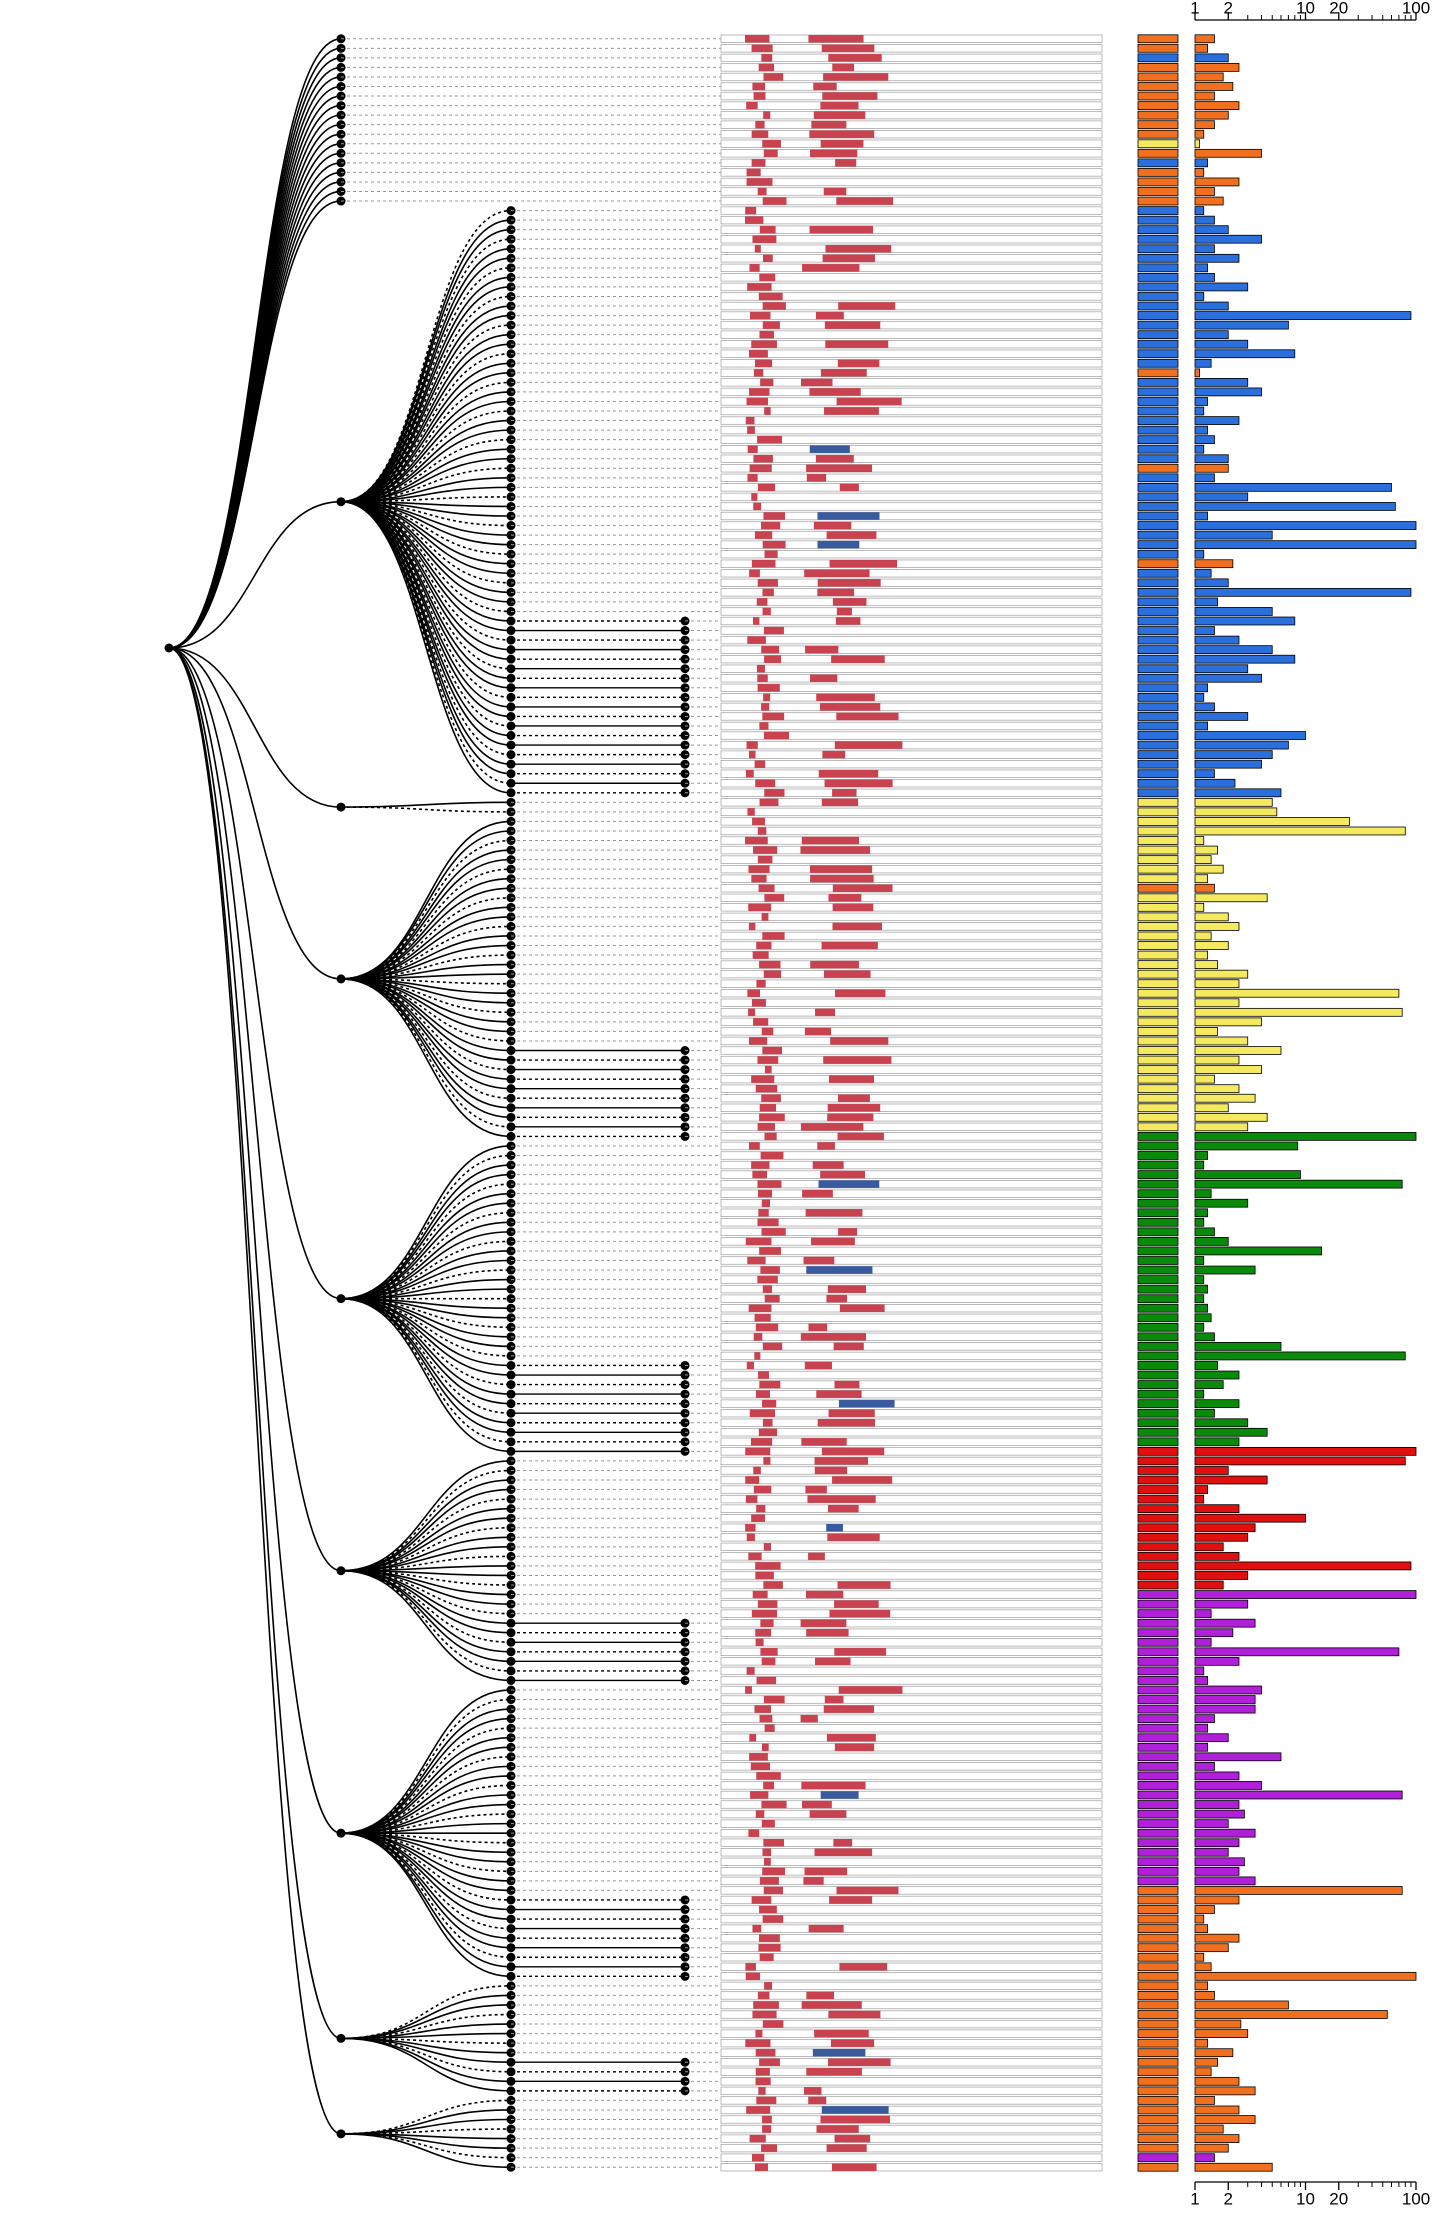 The width and height of the screenshot is (1440, 2216). What do you see at coordinates (1194, 8) in the screenshot?
I see `x-tick-label: 1` at bounding box center [1194, 8].